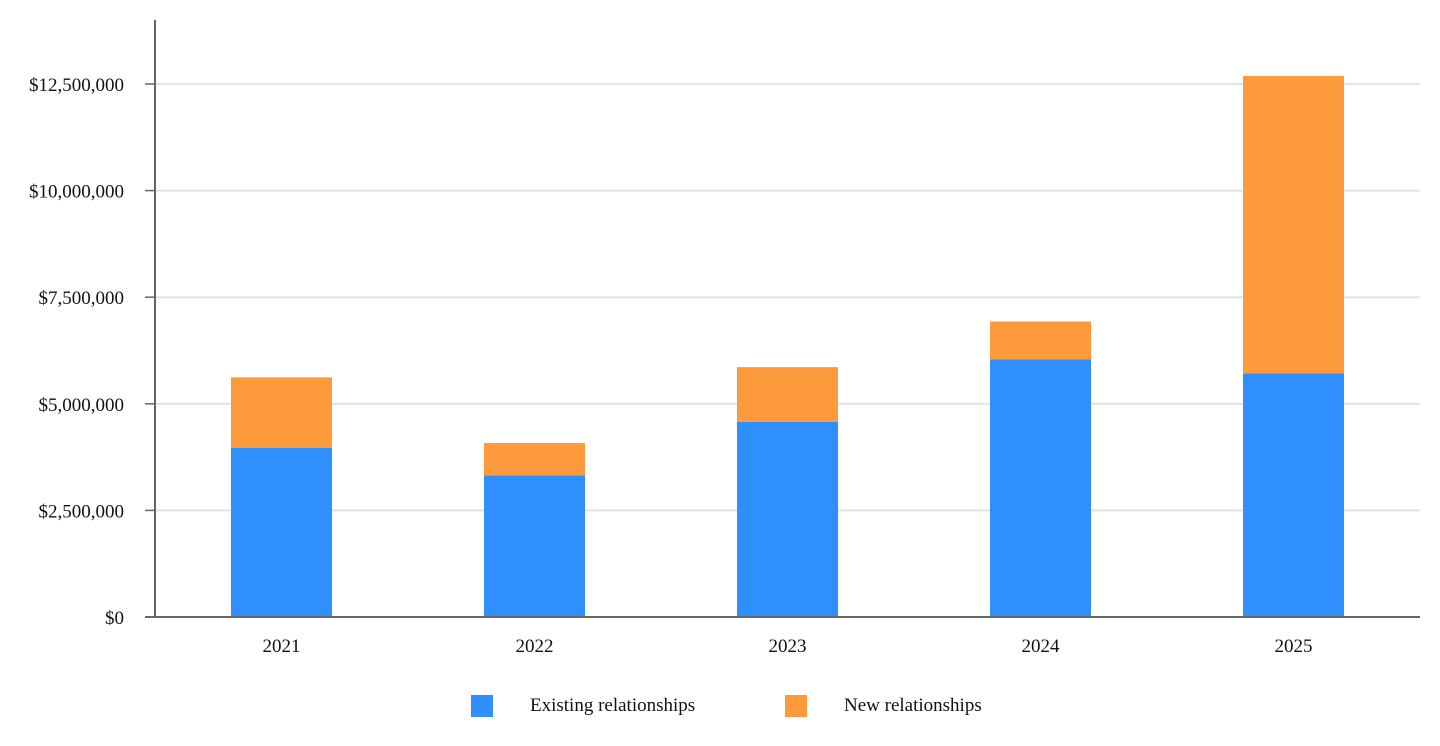 Image resolution: width=1440 pixels, height=746 pixels. Describe the element at coordinates (76, 192) in the screenshot. I see `y-tick-label: $10,000,000` at that location.